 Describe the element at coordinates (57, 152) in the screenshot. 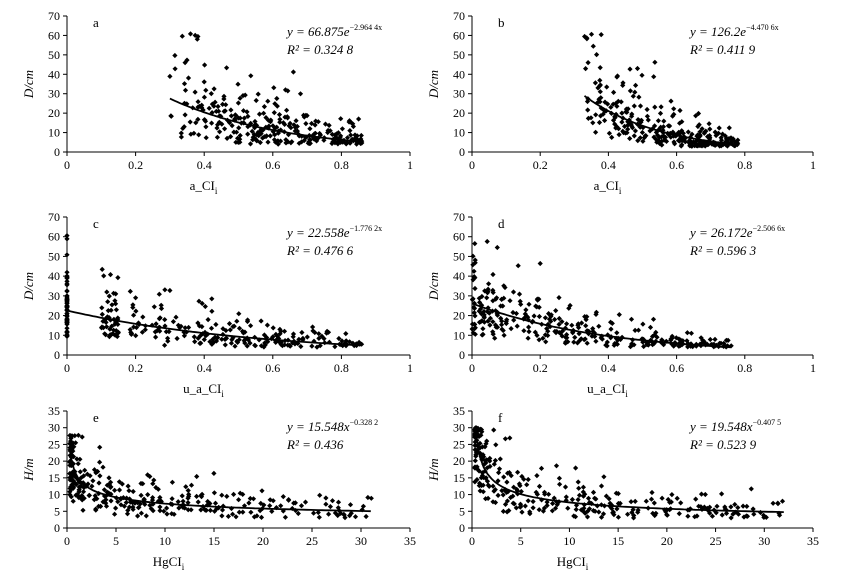

I see `panel-a-y-tick-label: 0` at that location.